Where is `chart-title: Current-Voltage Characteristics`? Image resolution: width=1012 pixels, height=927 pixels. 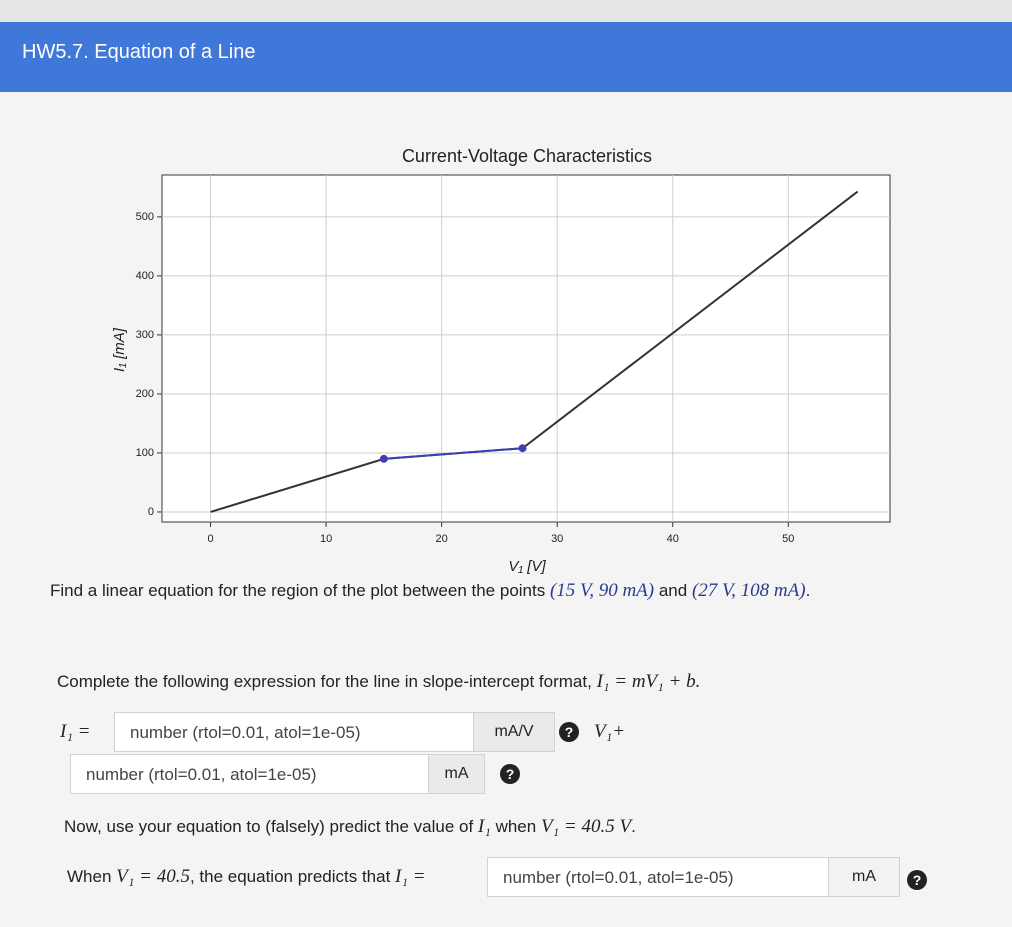 chart-title: Current-Voltage Characteristics is located at coordinates (527, 156).